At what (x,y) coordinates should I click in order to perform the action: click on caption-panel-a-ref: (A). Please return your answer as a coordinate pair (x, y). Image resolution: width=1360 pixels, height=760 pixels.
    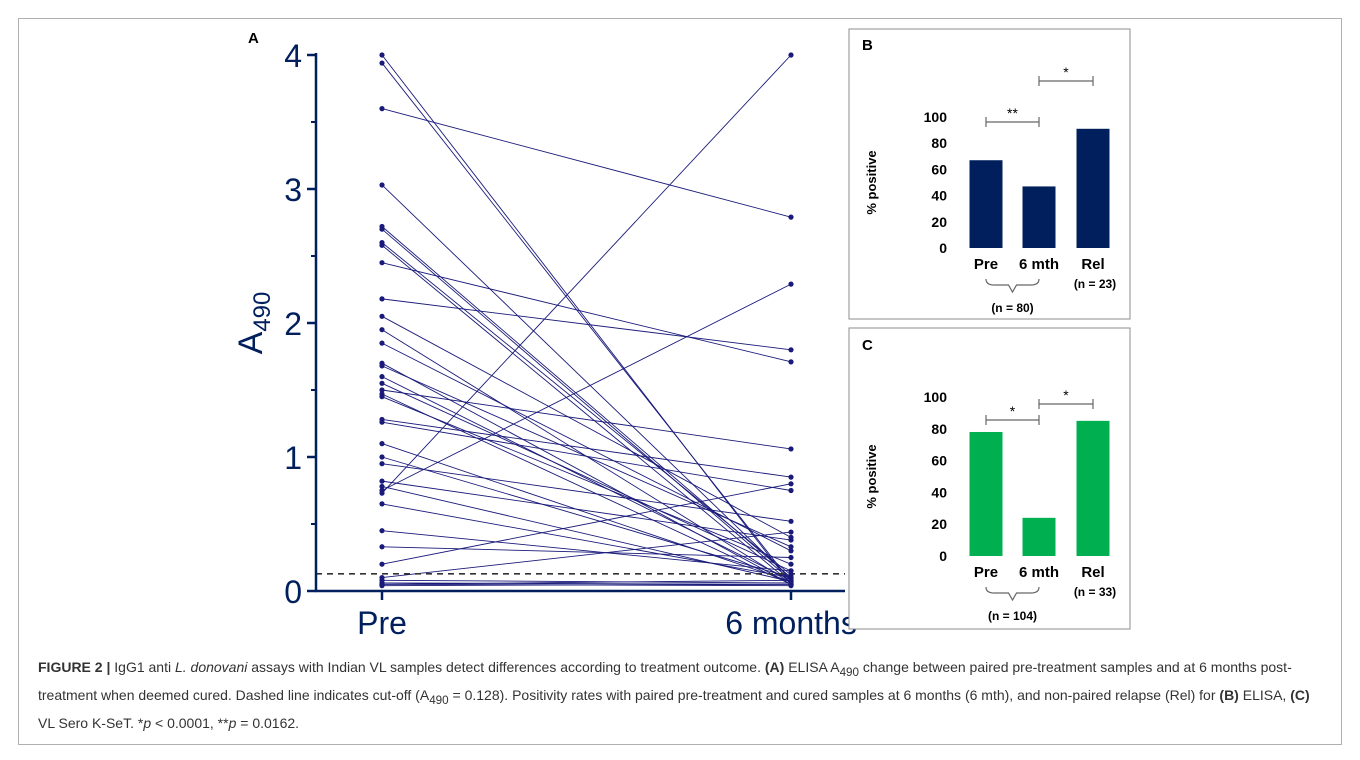
    Looking at the image, I should click on (774, 667).